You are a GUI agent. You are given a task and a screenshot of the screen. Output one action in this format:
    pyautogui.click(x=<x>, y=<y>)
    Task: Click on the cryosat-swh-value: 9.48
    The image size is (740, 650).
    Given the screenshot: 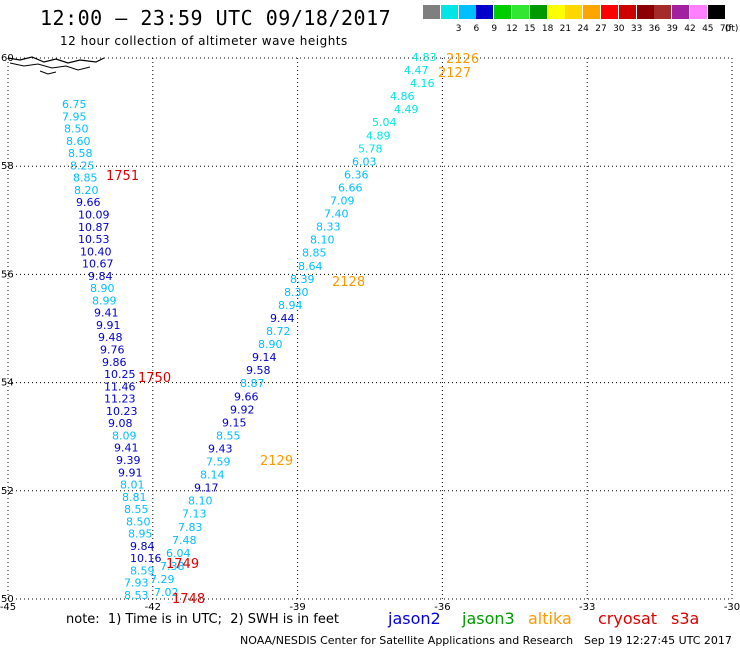 What is the action you would take?
    pyautogui.click(x=110, y=337)
    